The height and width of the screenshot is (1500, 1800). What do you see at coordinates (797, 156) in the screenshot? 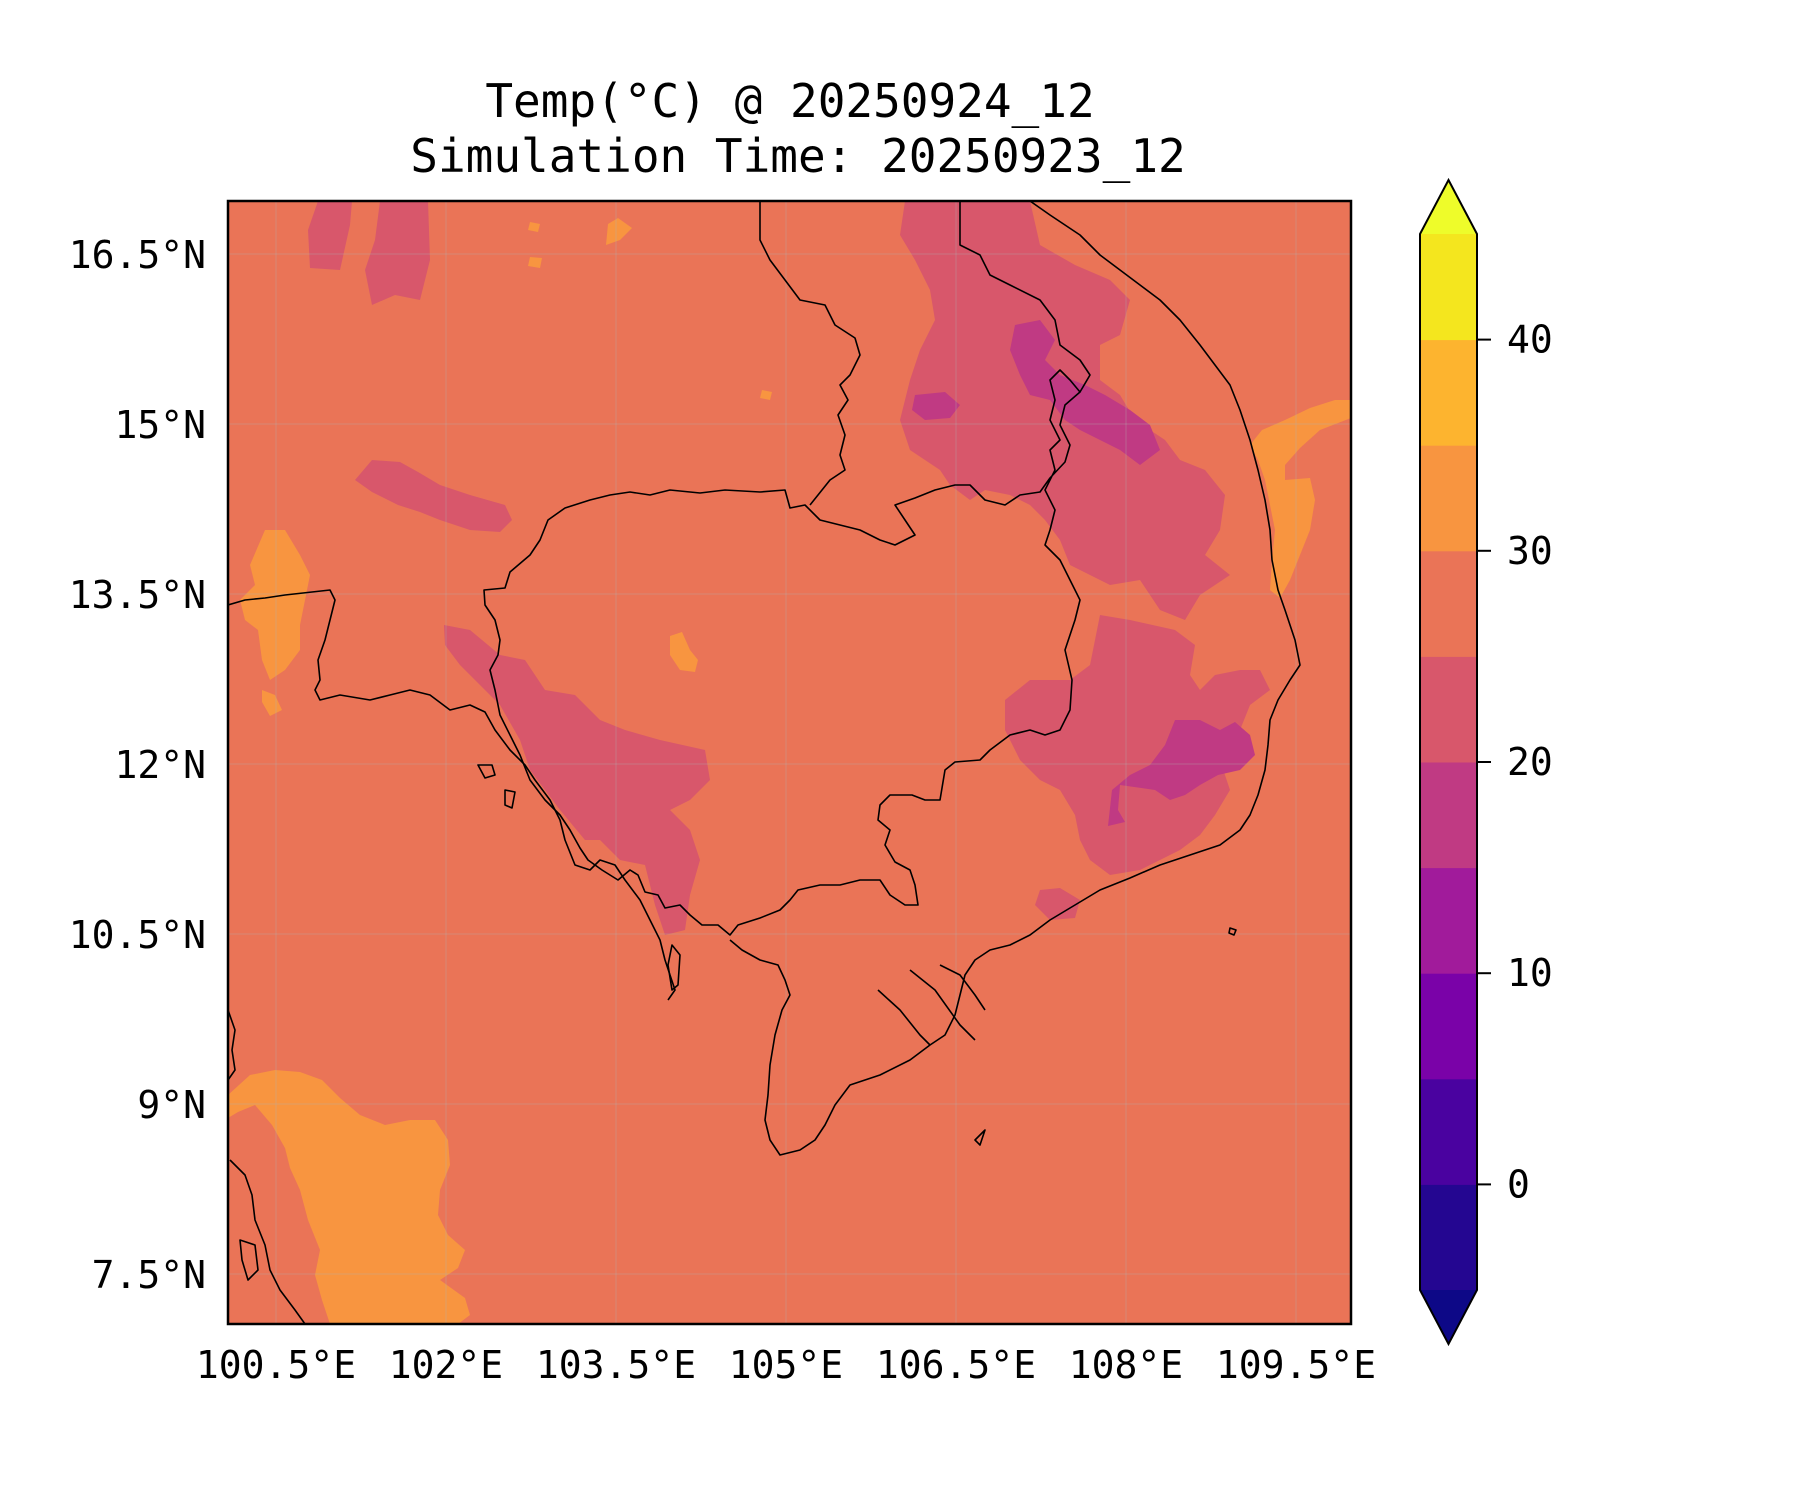
I see `map-subtitle: Simulation Time: 20250923_12` at bounding box center [797, 156].